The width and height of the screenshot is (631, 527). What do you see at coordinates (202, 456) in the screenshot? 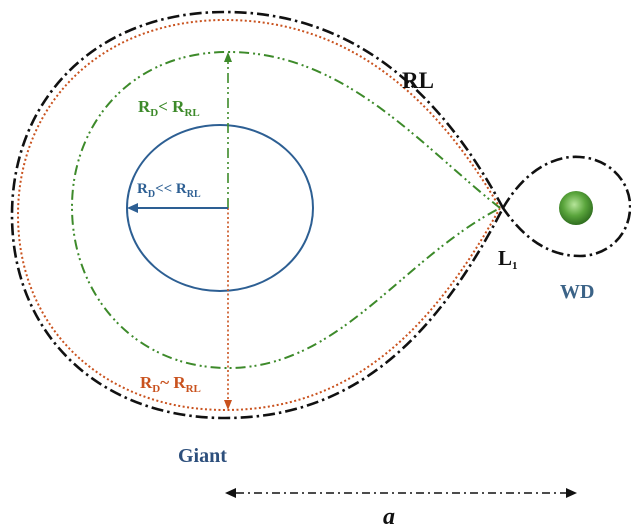
I see `giant-label: Giant` at bounding box center [202, 456].